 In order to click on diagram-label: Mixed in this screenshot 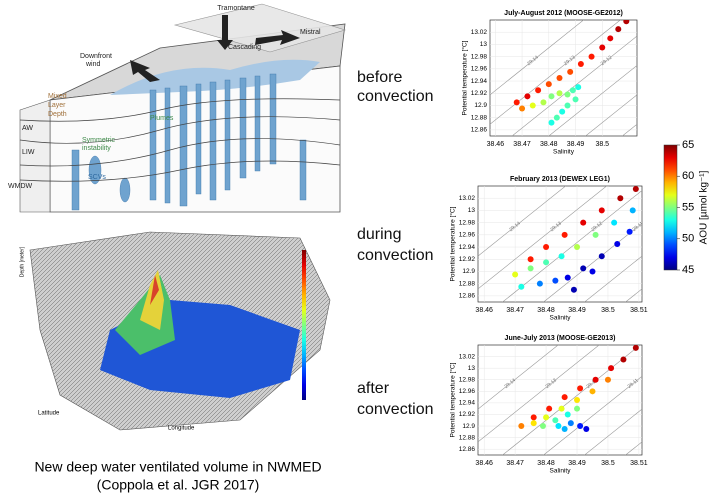, I will do `click(57, 96)`.